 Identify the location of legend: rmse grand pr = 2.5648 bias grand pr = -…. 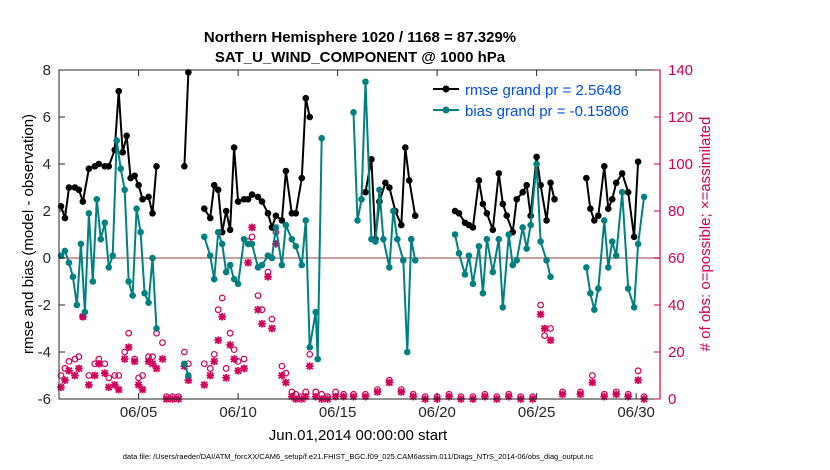
(538, 100).